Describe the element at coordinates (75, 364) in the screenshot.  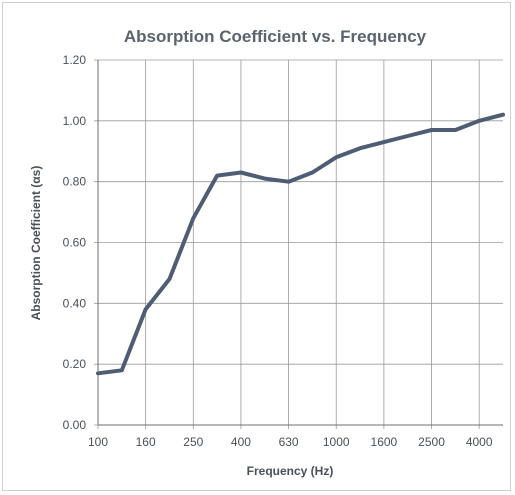
I see `y-tick-label: 0.20` at that location.